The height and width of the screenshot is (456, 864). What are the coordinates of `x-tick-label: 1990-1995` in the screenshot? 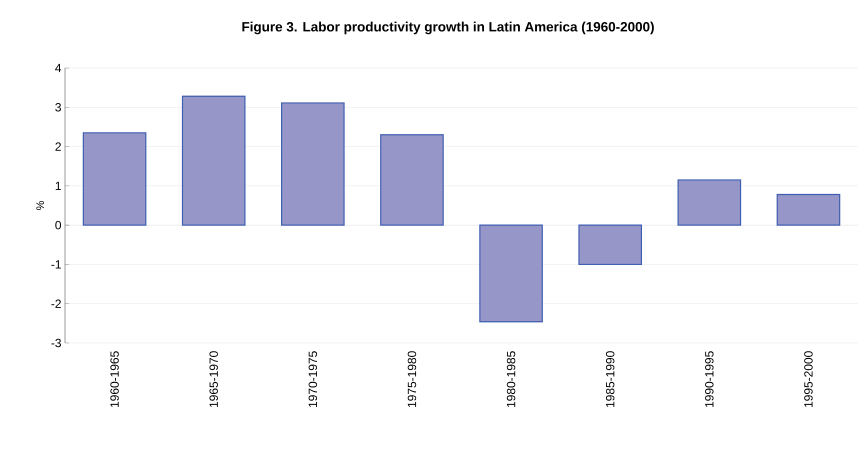 It's located at (709, 379).